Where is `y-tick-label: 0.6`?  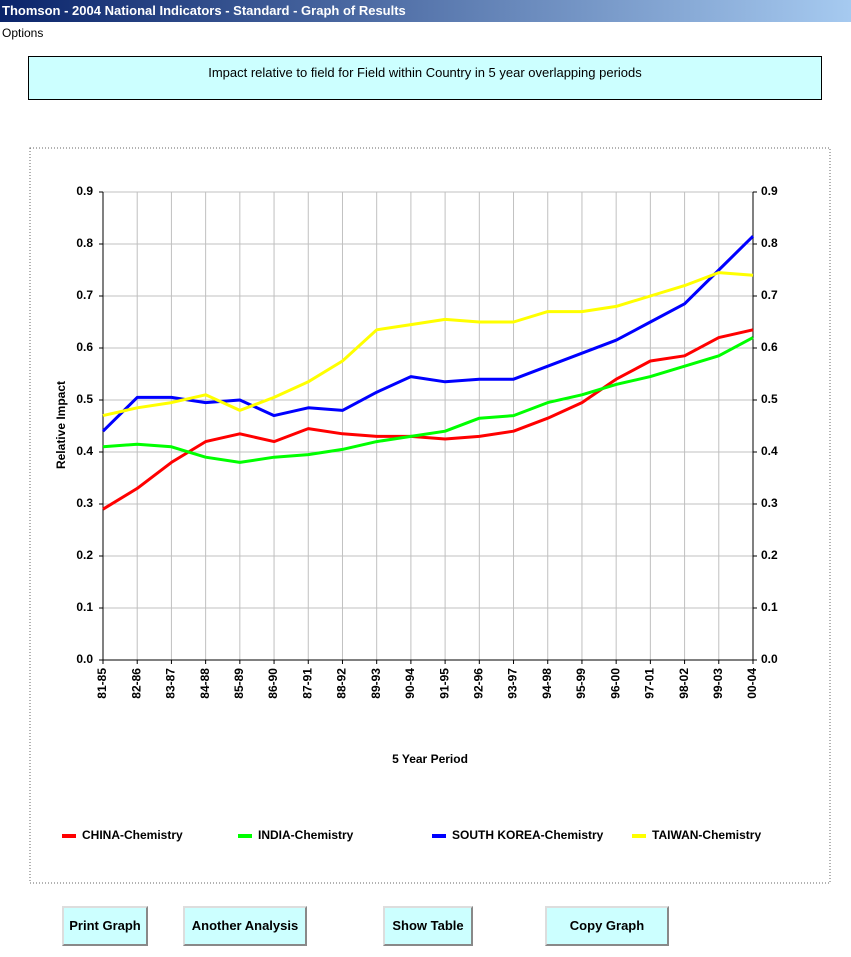
y-tick-label: 0.6 is located at coordinates (84, 347).